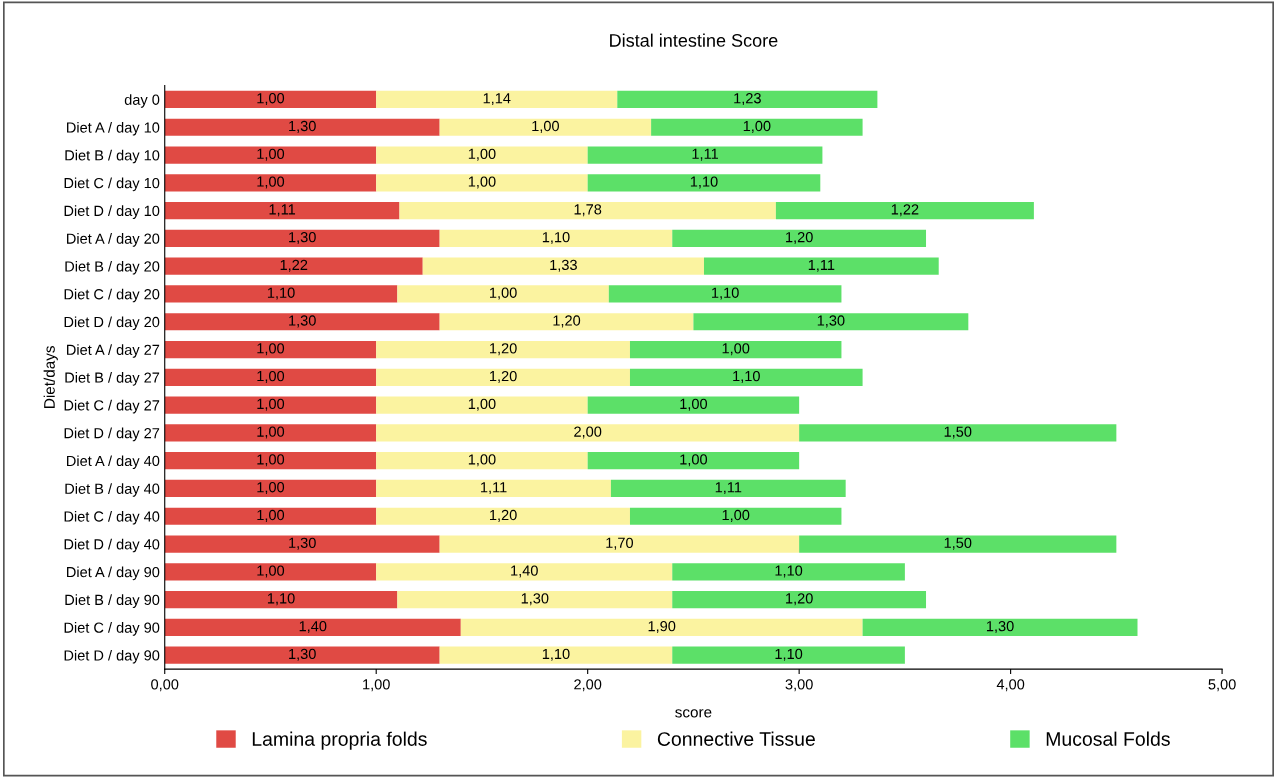 The image size is (1277, 778). Describe the element at coordinates (694, 40) in the screenshot. I see `chart-title: Distal intestine Score` at that location.